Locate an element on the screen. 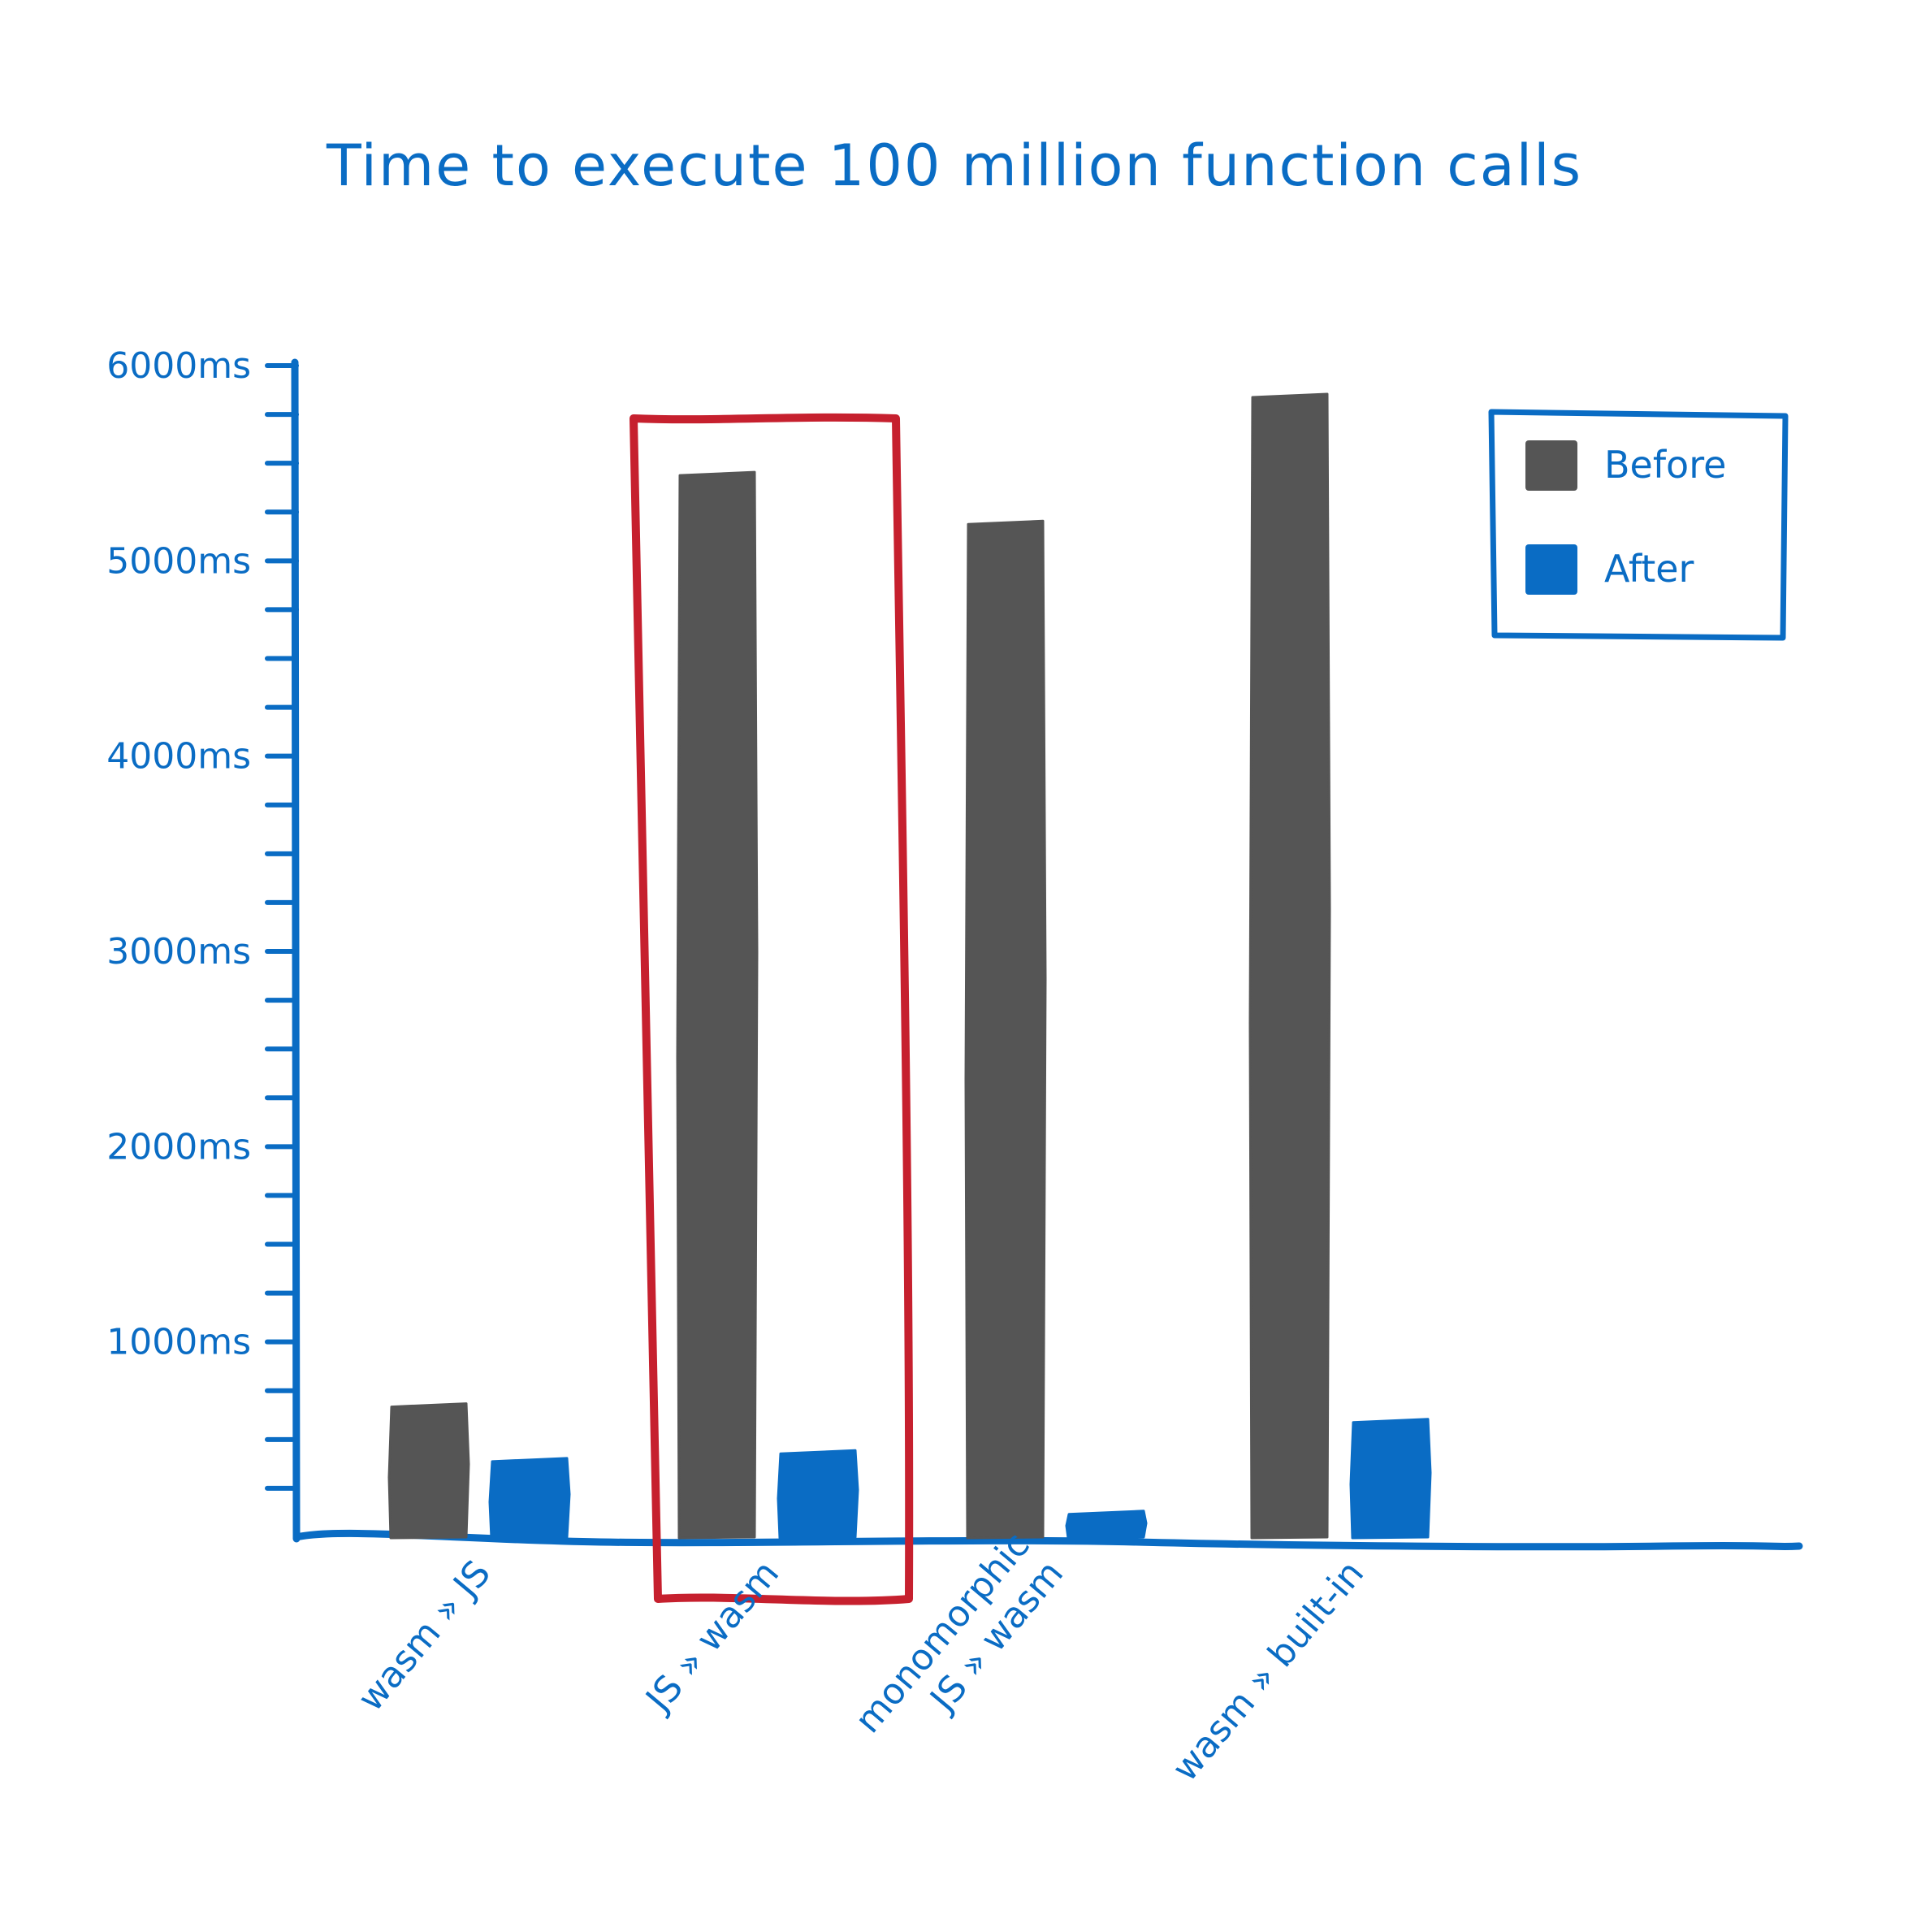 The height and width of the screenshot is (1932, 1921). legend-label-after: After is located at coordinates (1649, 569).